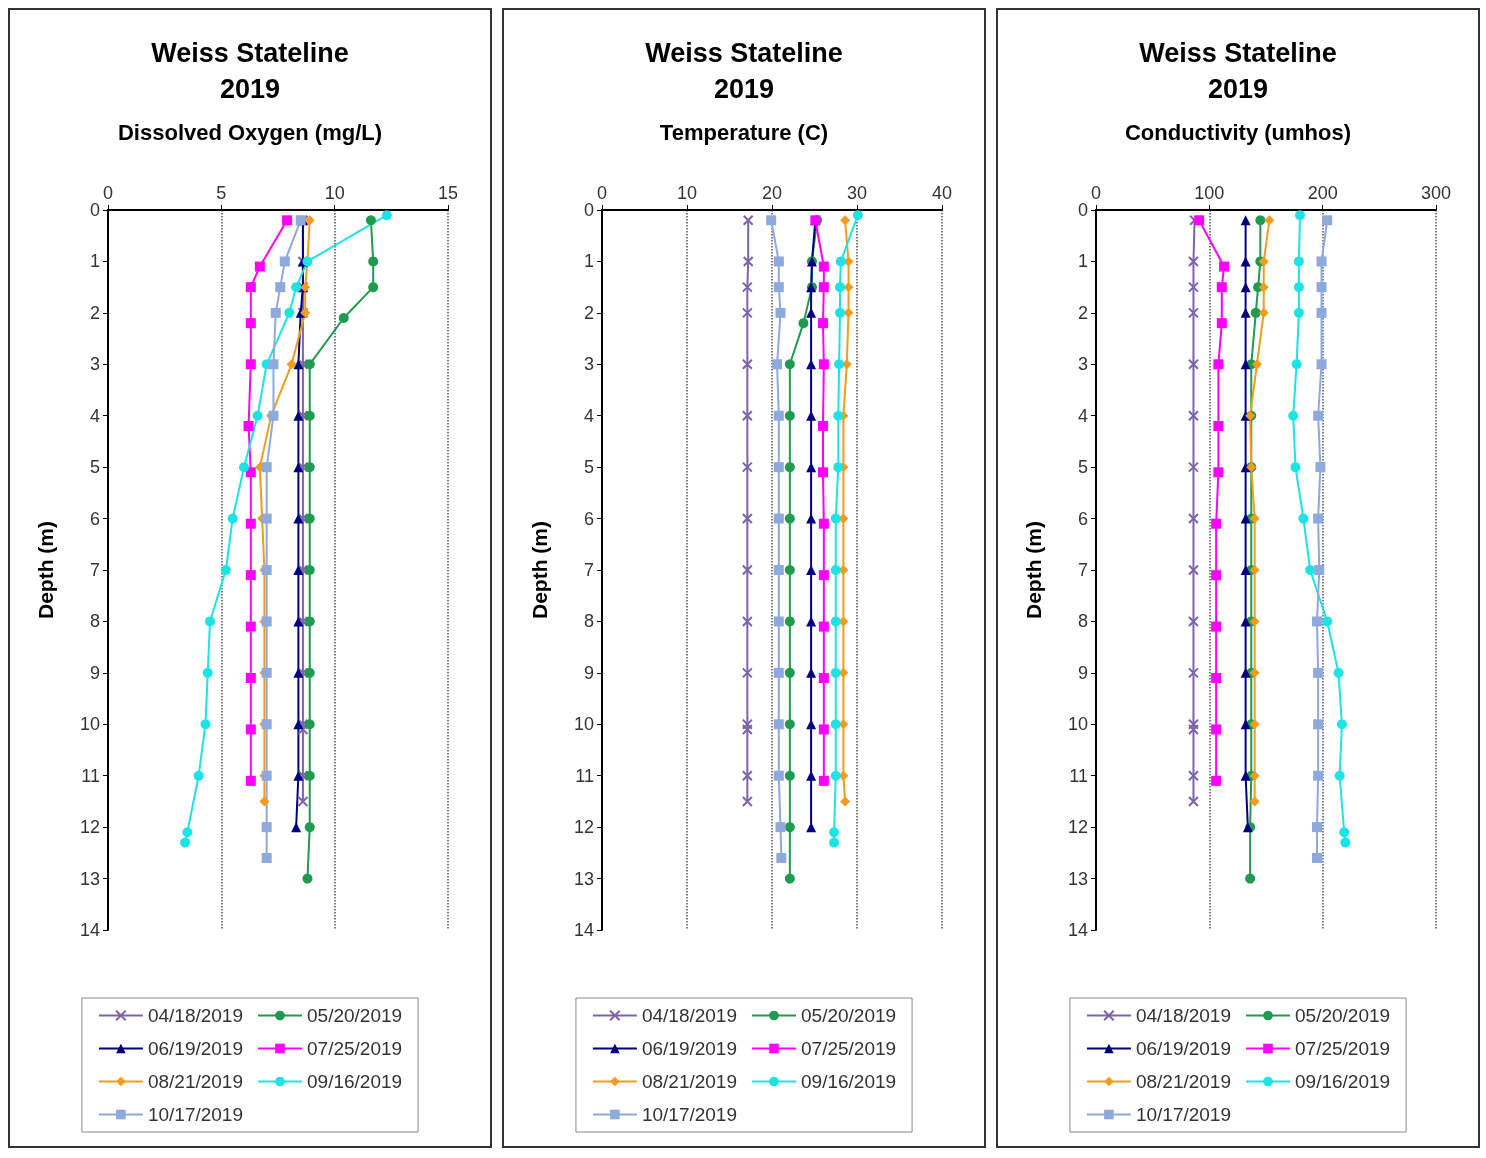 The width and height of the screenshot is (1486, 1158). What do you see at coordinates (1238, 132) in the screenshot?
I see `chart-subtitle: Conductivity (umhos)` at bounding box center [1238, 132].